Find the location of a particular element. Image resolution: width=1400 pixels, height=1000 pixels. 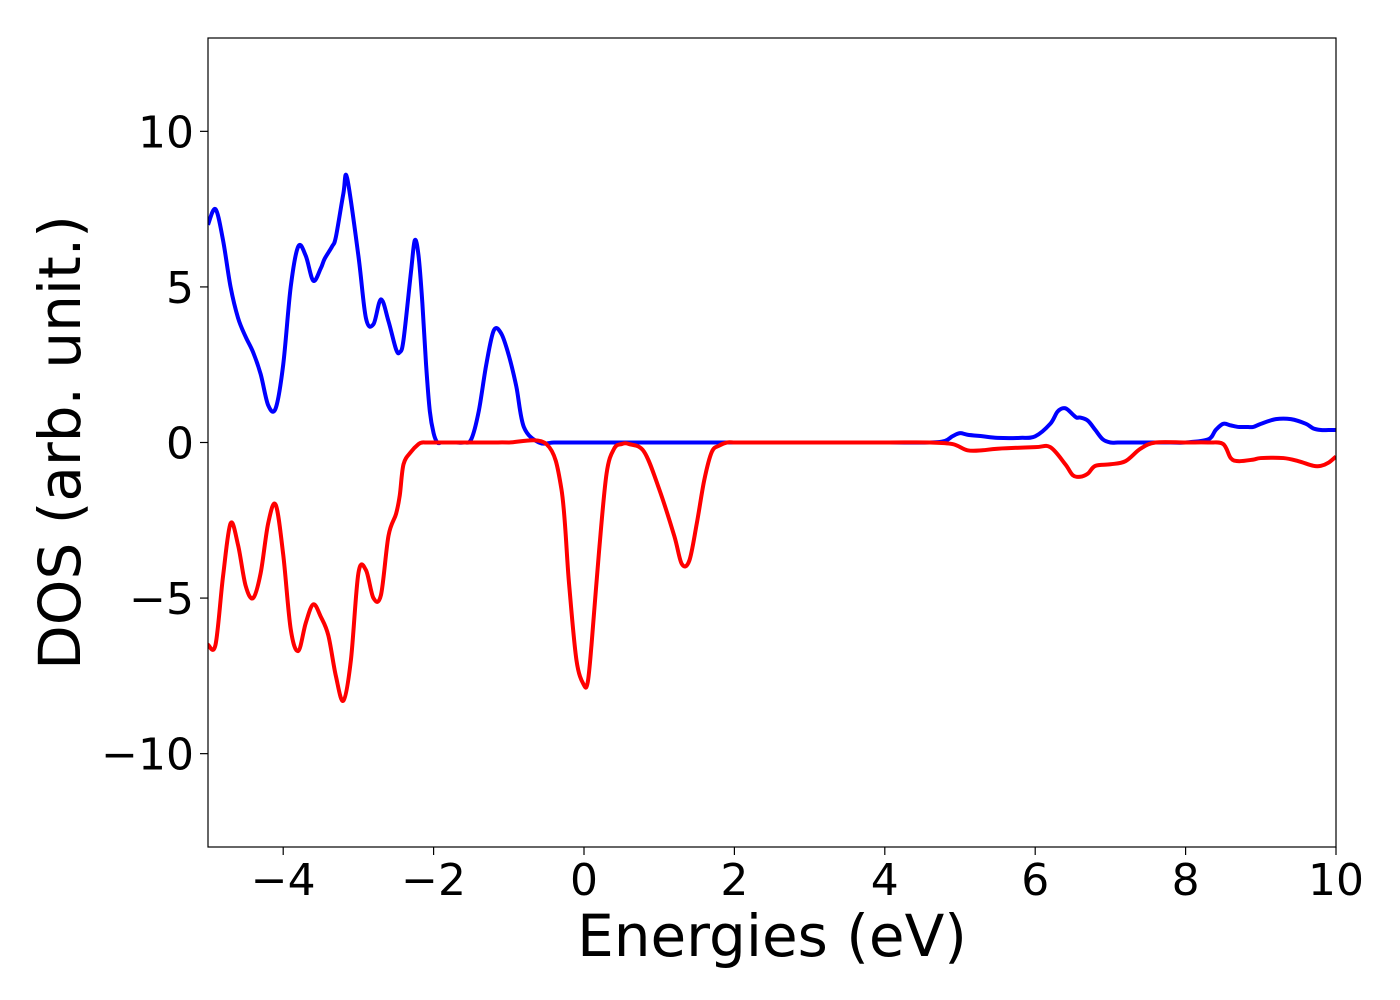

x-tick-label: 4 is located at coordinates (885, 880).